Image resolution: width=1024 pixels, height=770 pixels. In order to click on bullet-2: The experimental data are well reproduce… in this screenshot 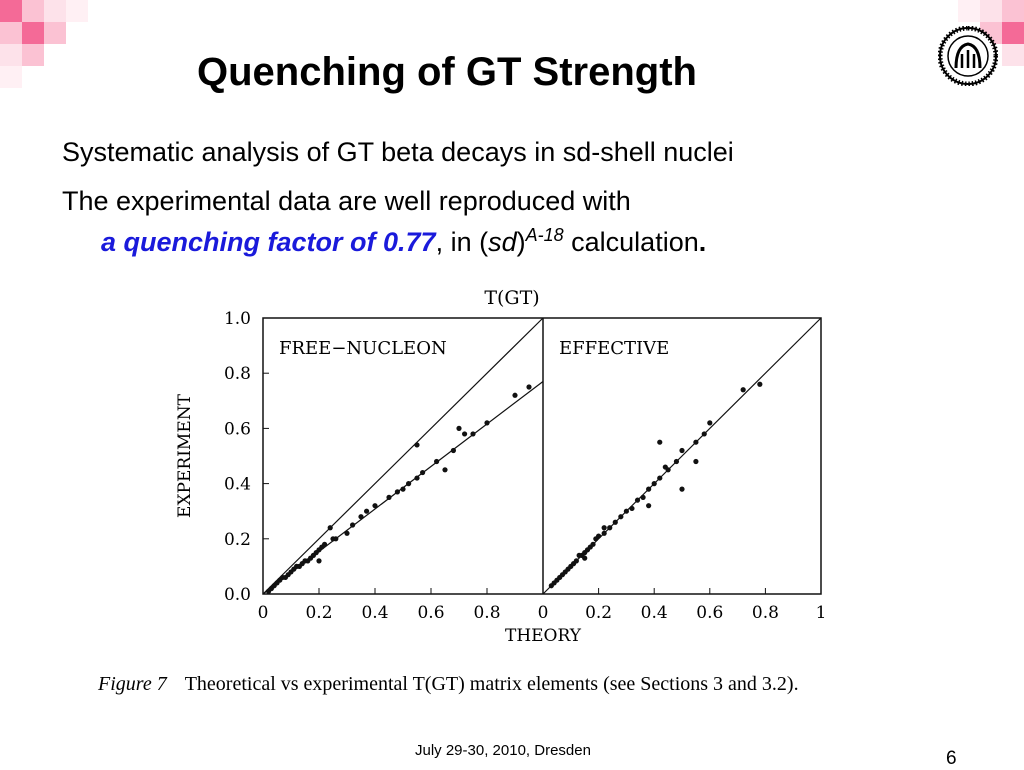, I will do `click(346, 201)`.